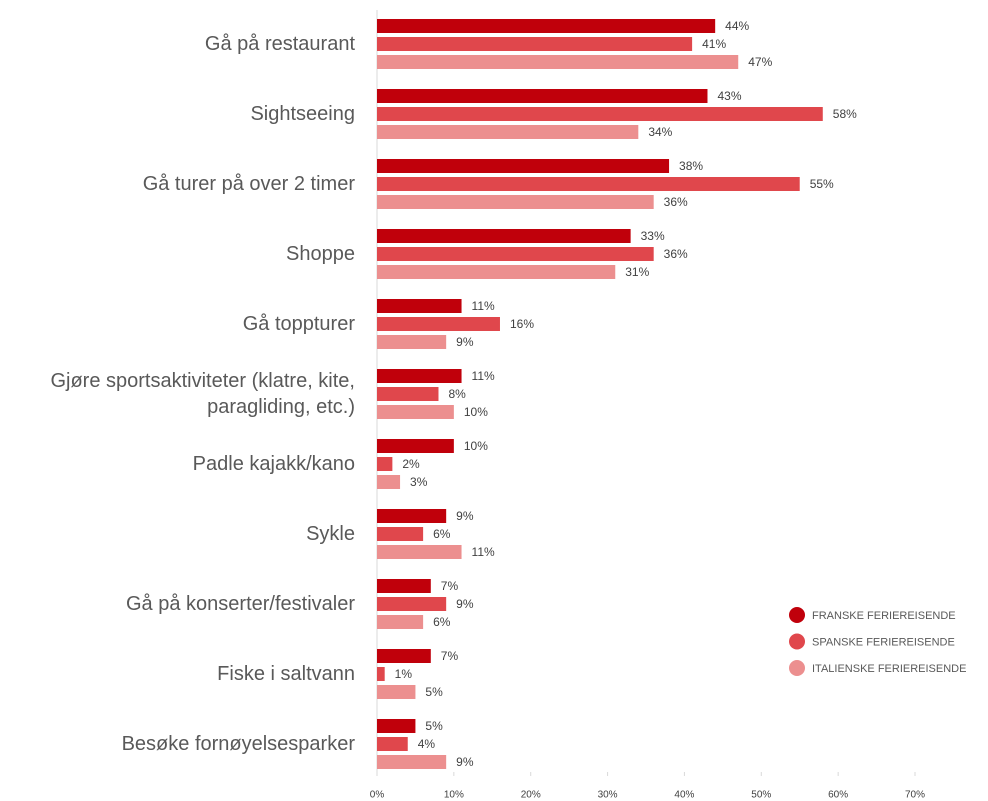  Describe the element at coordinates (454, 795) in the screenshot. I see `x-tick-label: 10%` at that location.